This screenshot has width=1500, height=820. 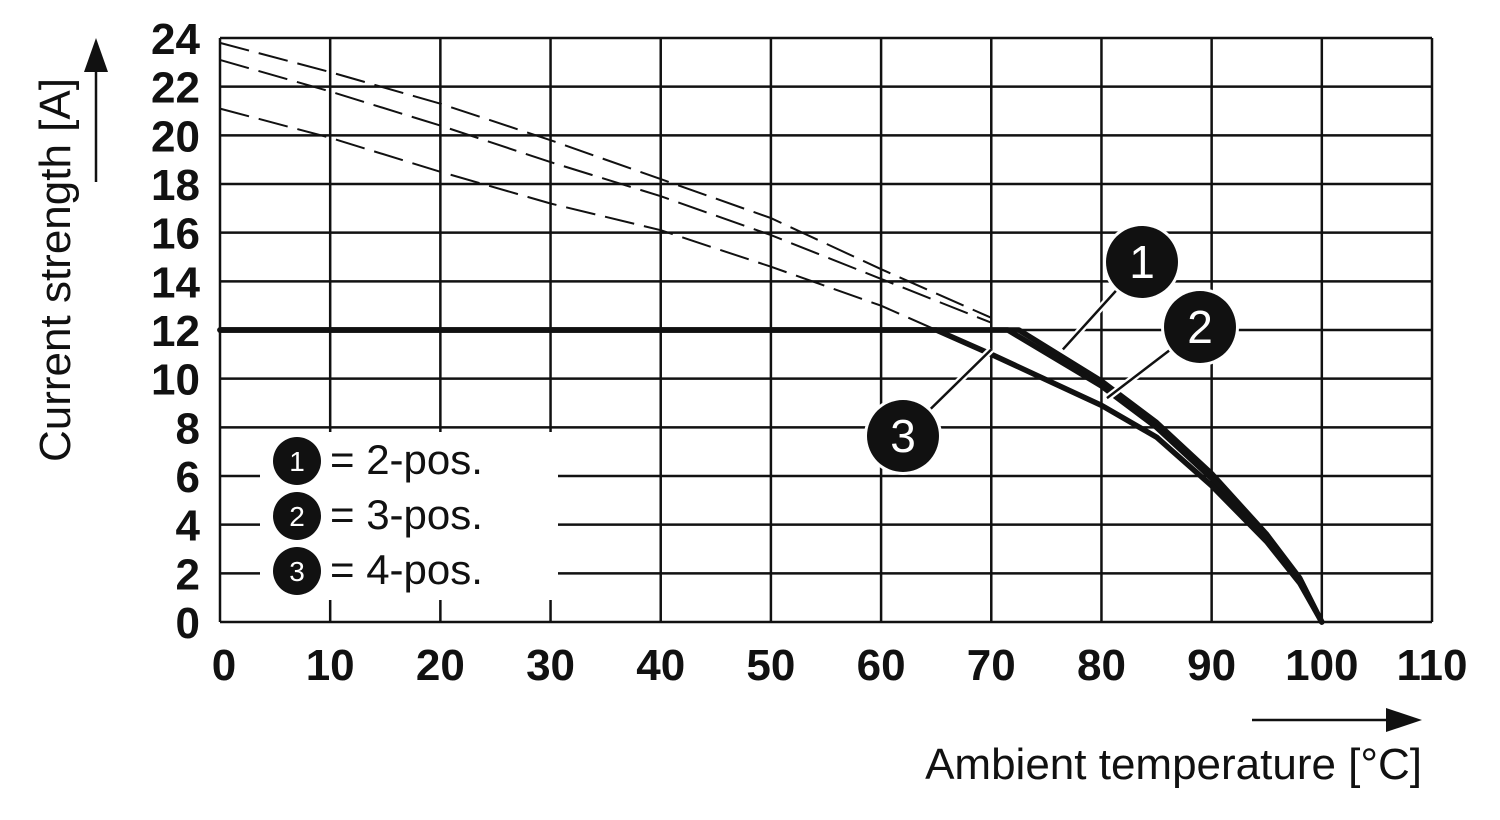 What do you see at coordinates (550, 665) in the screenshot?
I see `x-tick-label: 30` at bounding box center [550, 665].